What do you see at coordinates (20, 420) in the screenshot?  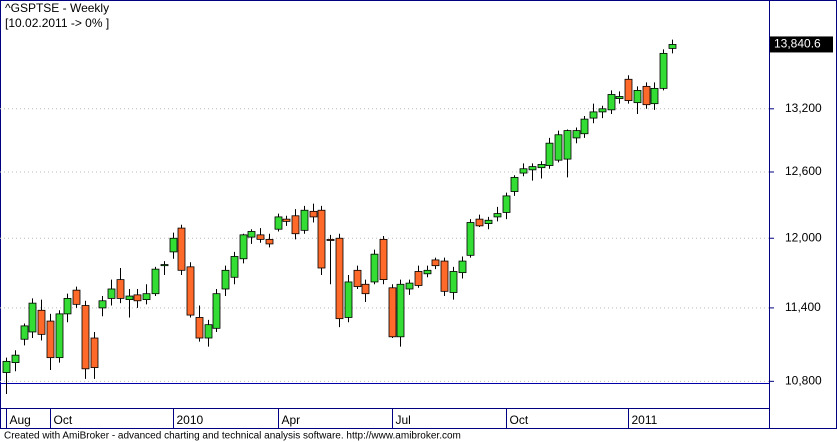 I see `x-tick-label: Aug` at bounding box center [20, 420].